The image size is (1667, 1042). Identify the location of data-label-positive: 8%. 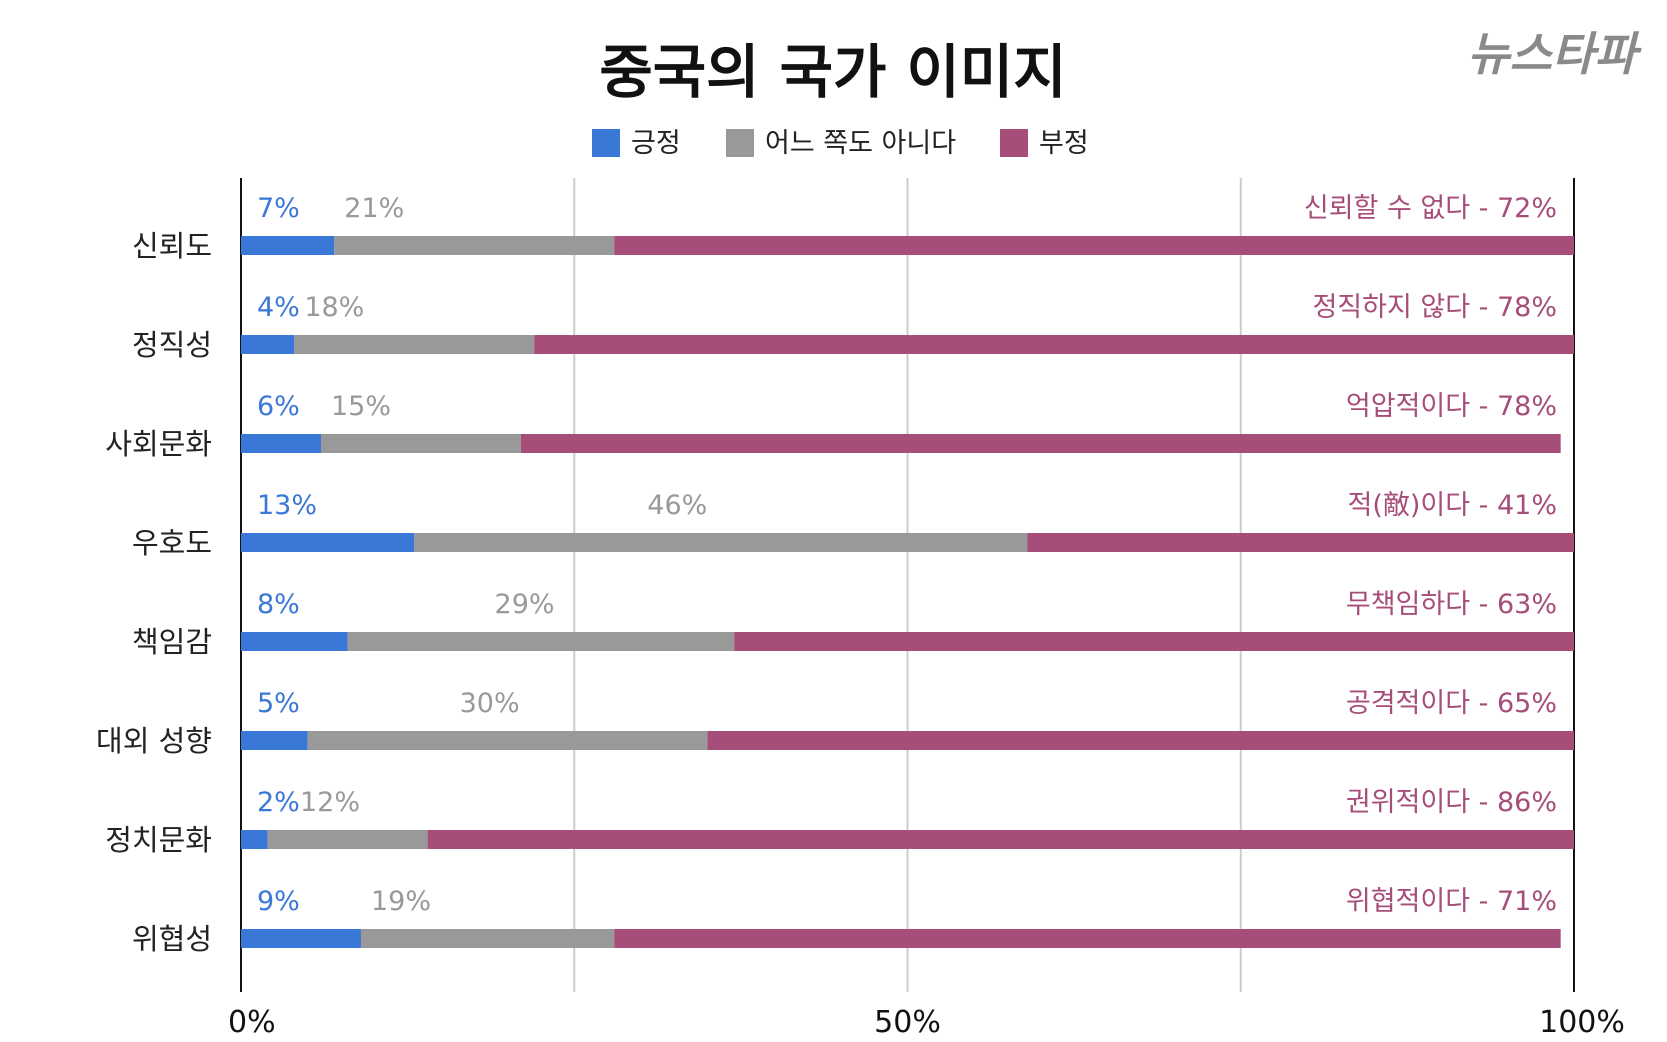
(278, 604).